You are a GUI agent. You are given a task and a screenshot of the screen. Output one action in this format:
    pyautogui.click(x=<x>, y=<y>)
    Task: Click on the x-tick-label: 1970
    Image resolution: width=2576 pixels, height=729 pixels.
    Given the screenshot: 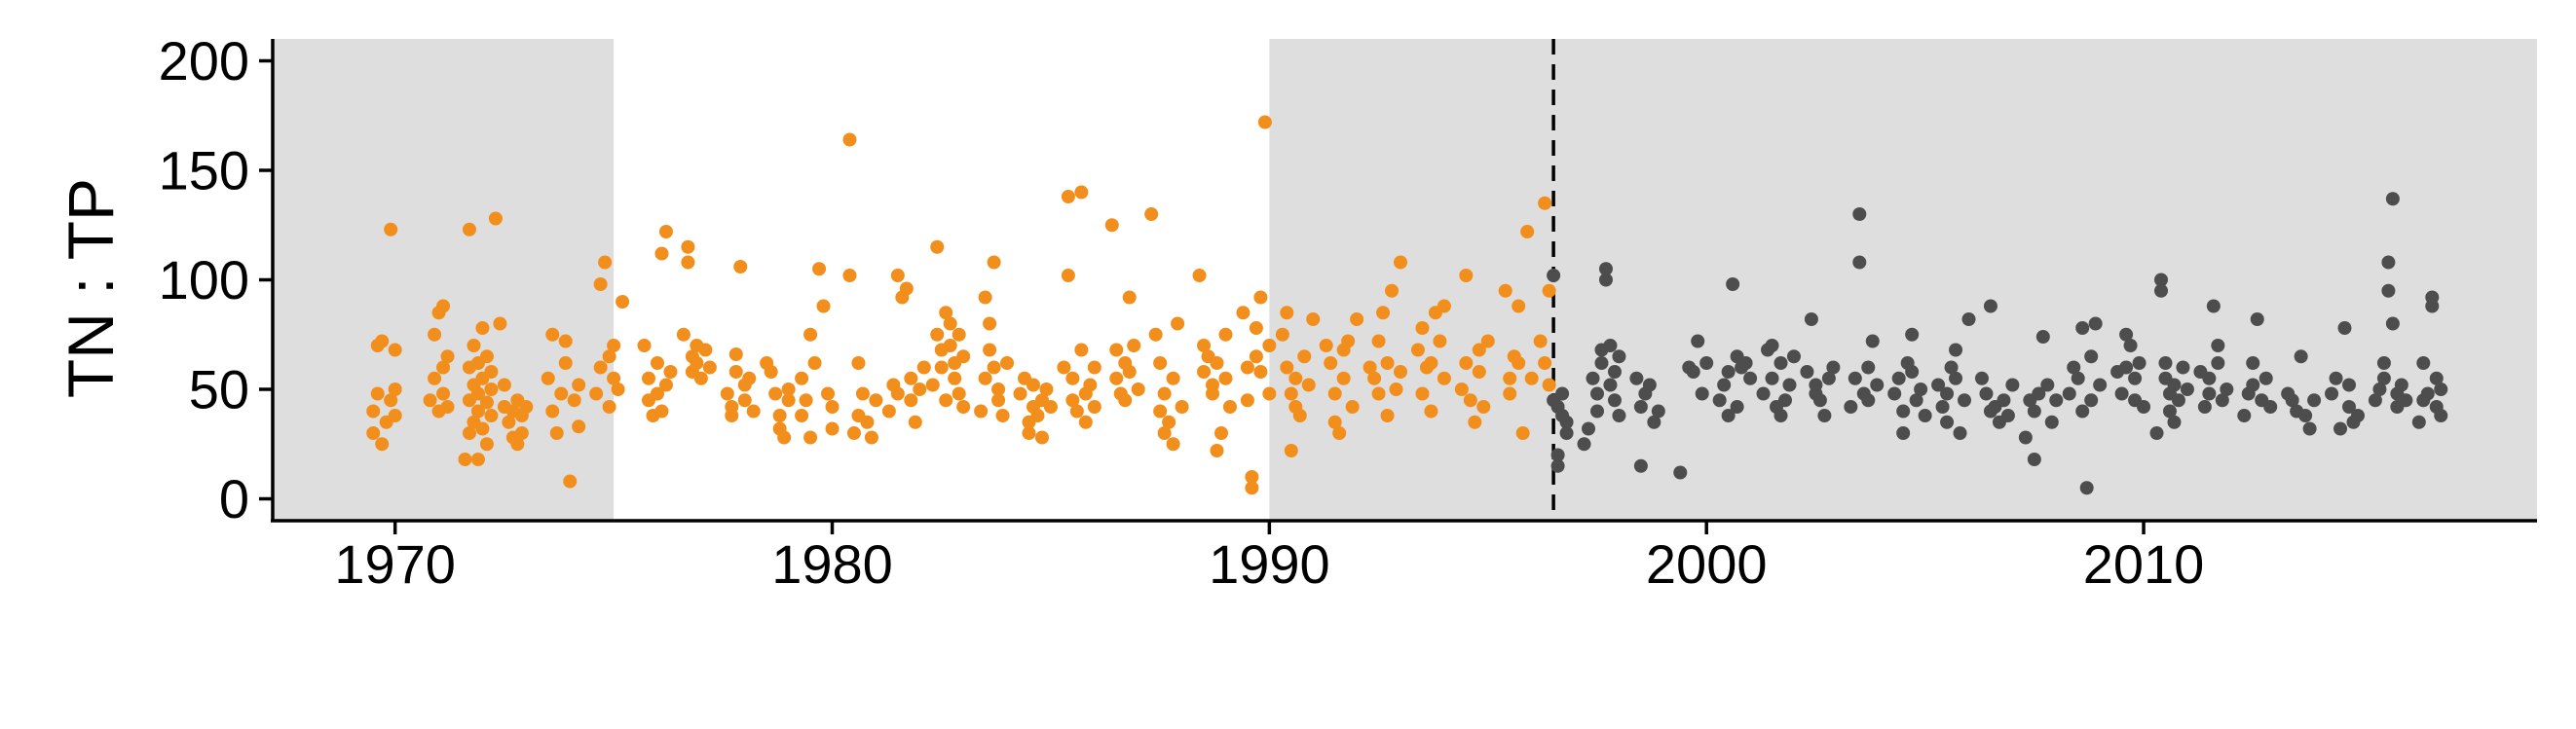 What is the action you would take?
    pyautogui.click(x=395, y=564)
    